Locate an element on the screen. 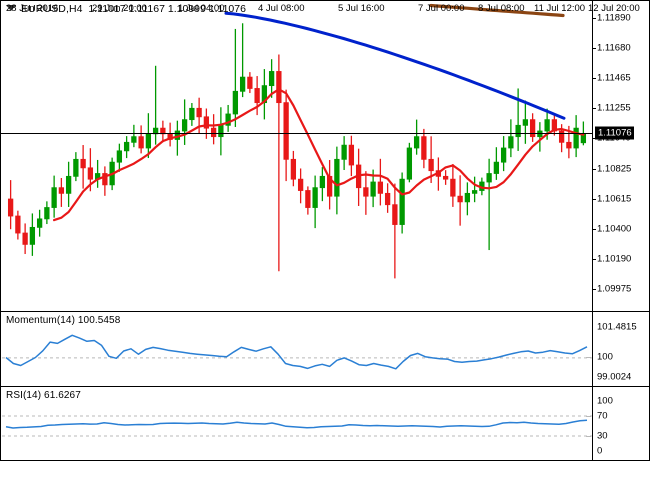 Image resolution: width=650 pixels, height=480 pixels. current-price-label: 1.11076 is located at coordinates (614, 133).